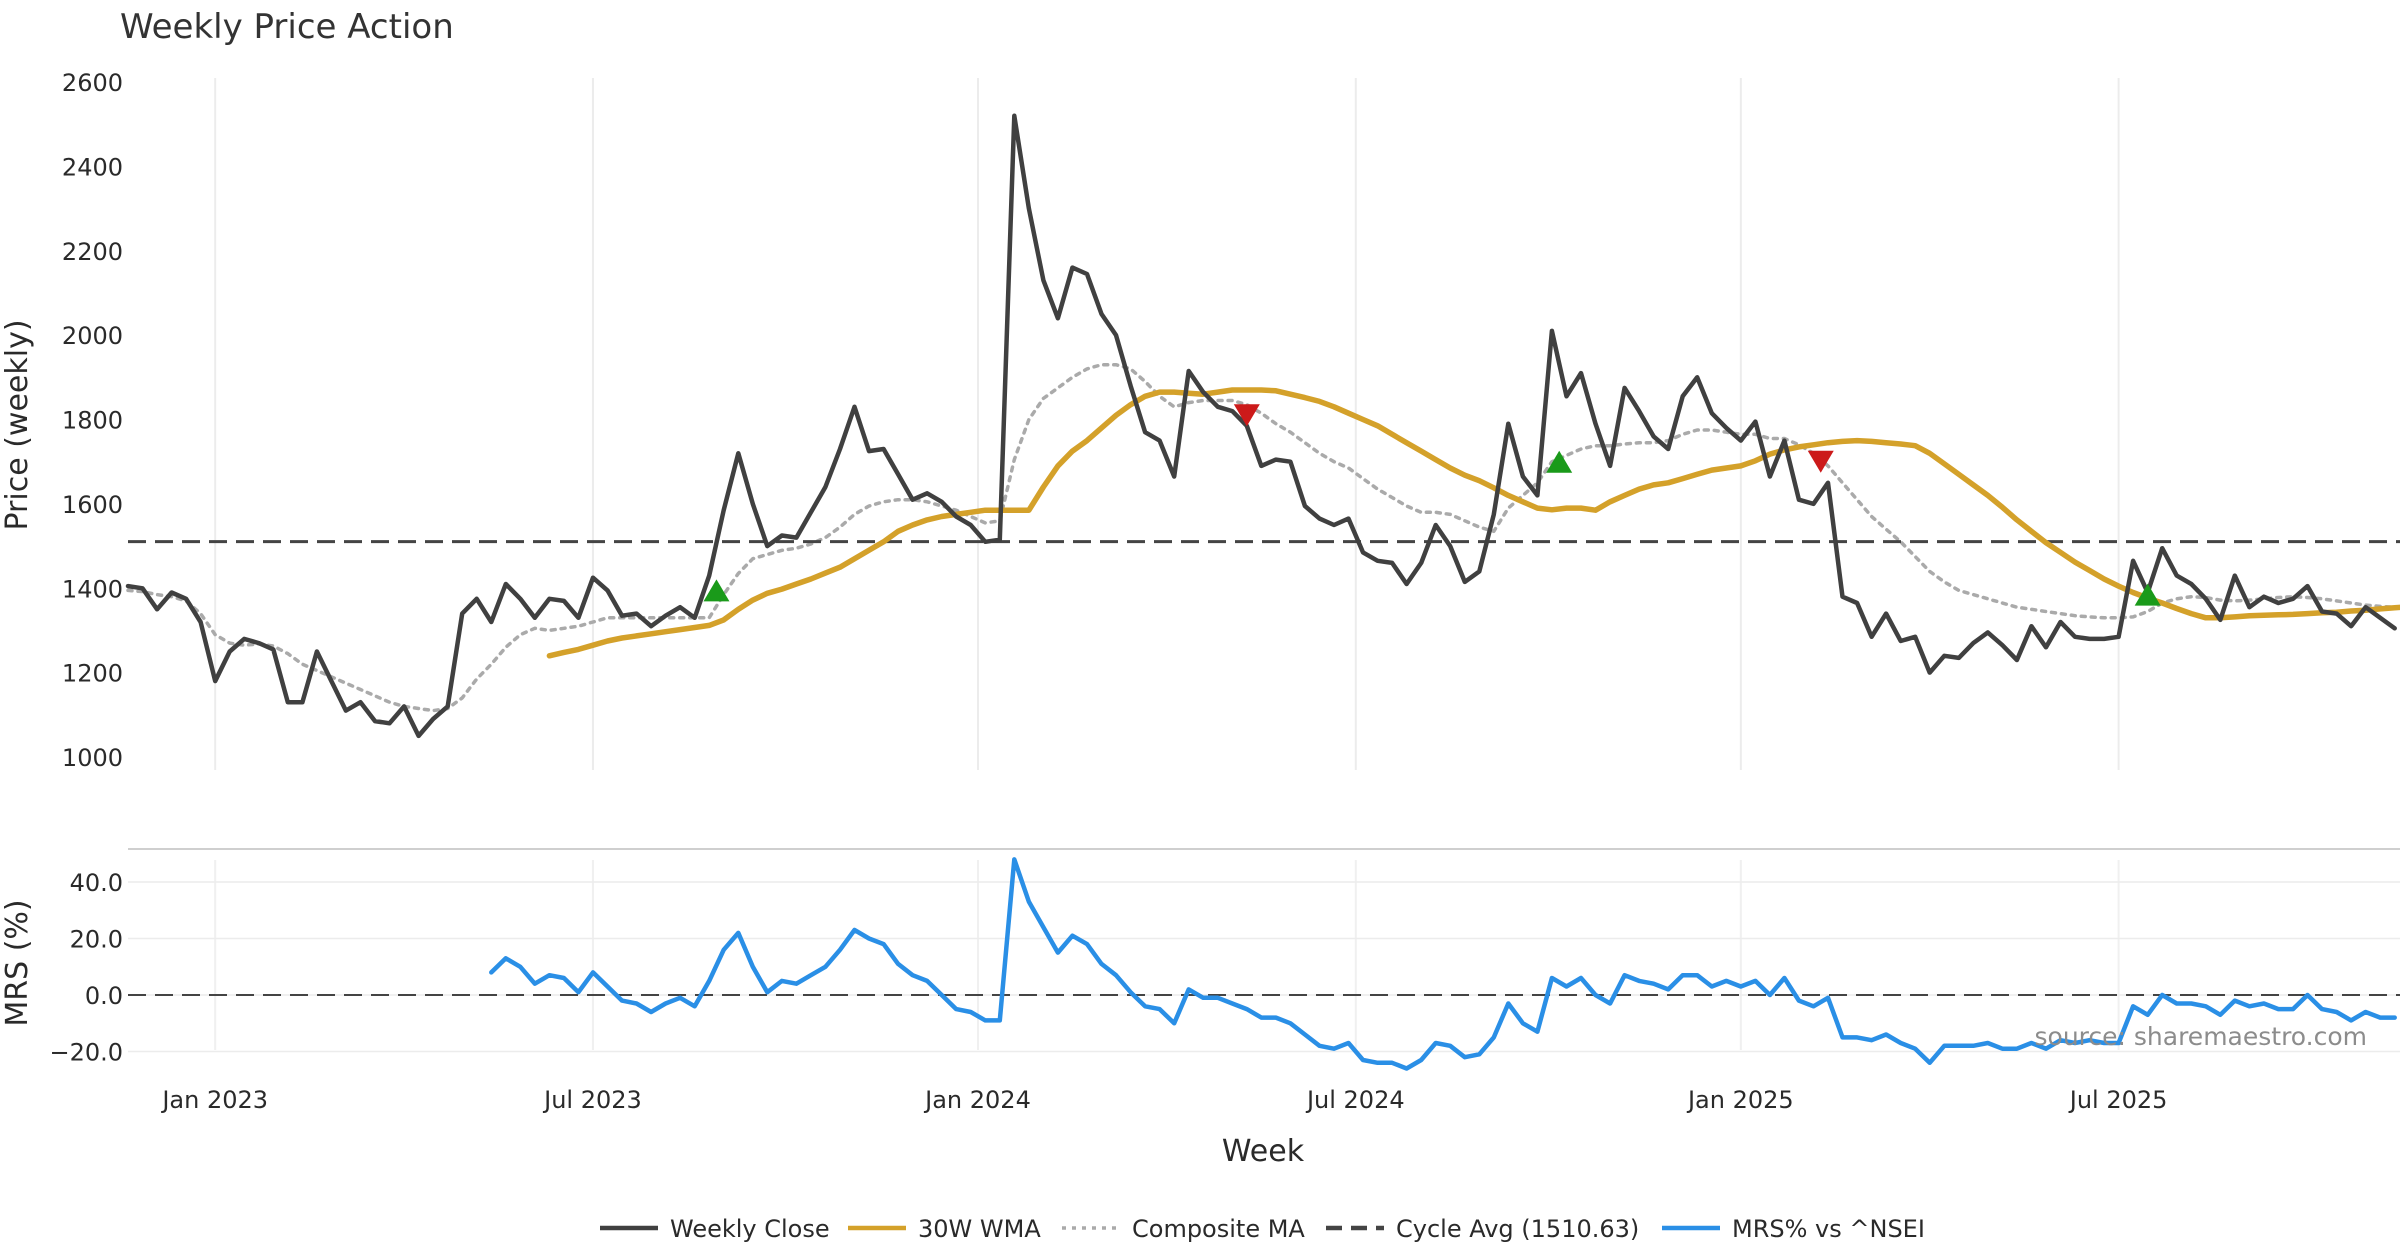 The height and width of the screenshot is (1260, 2400). What do you see at coordinates (17, 962) in the screenshot?
I see `mrs-y-axis-label: MRS (%)` at bounding box center [17, 962].